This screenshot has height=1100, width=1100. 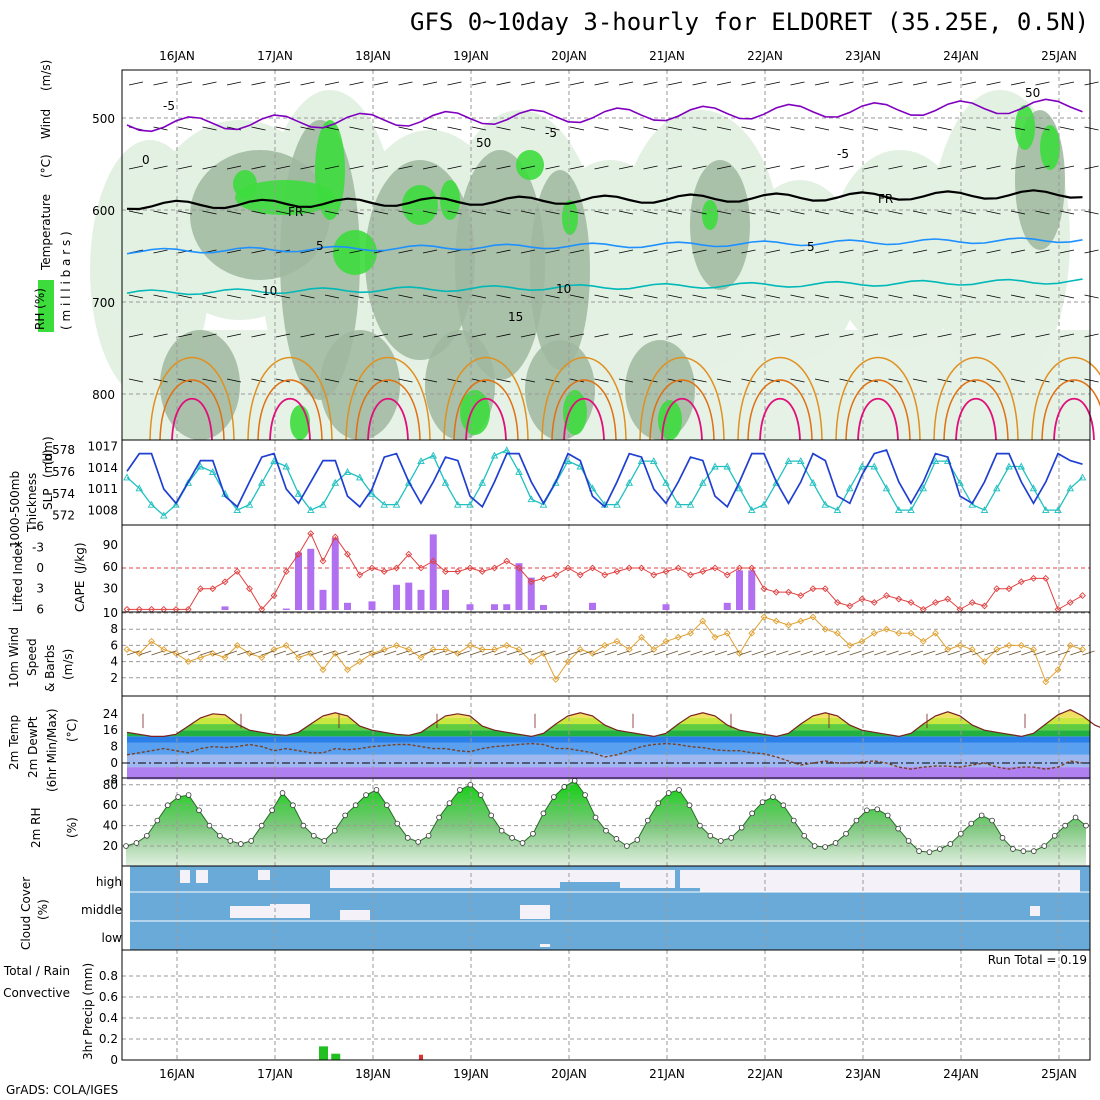 I want to click on ytick-cape-0: 90, so click(x=110, y=545).